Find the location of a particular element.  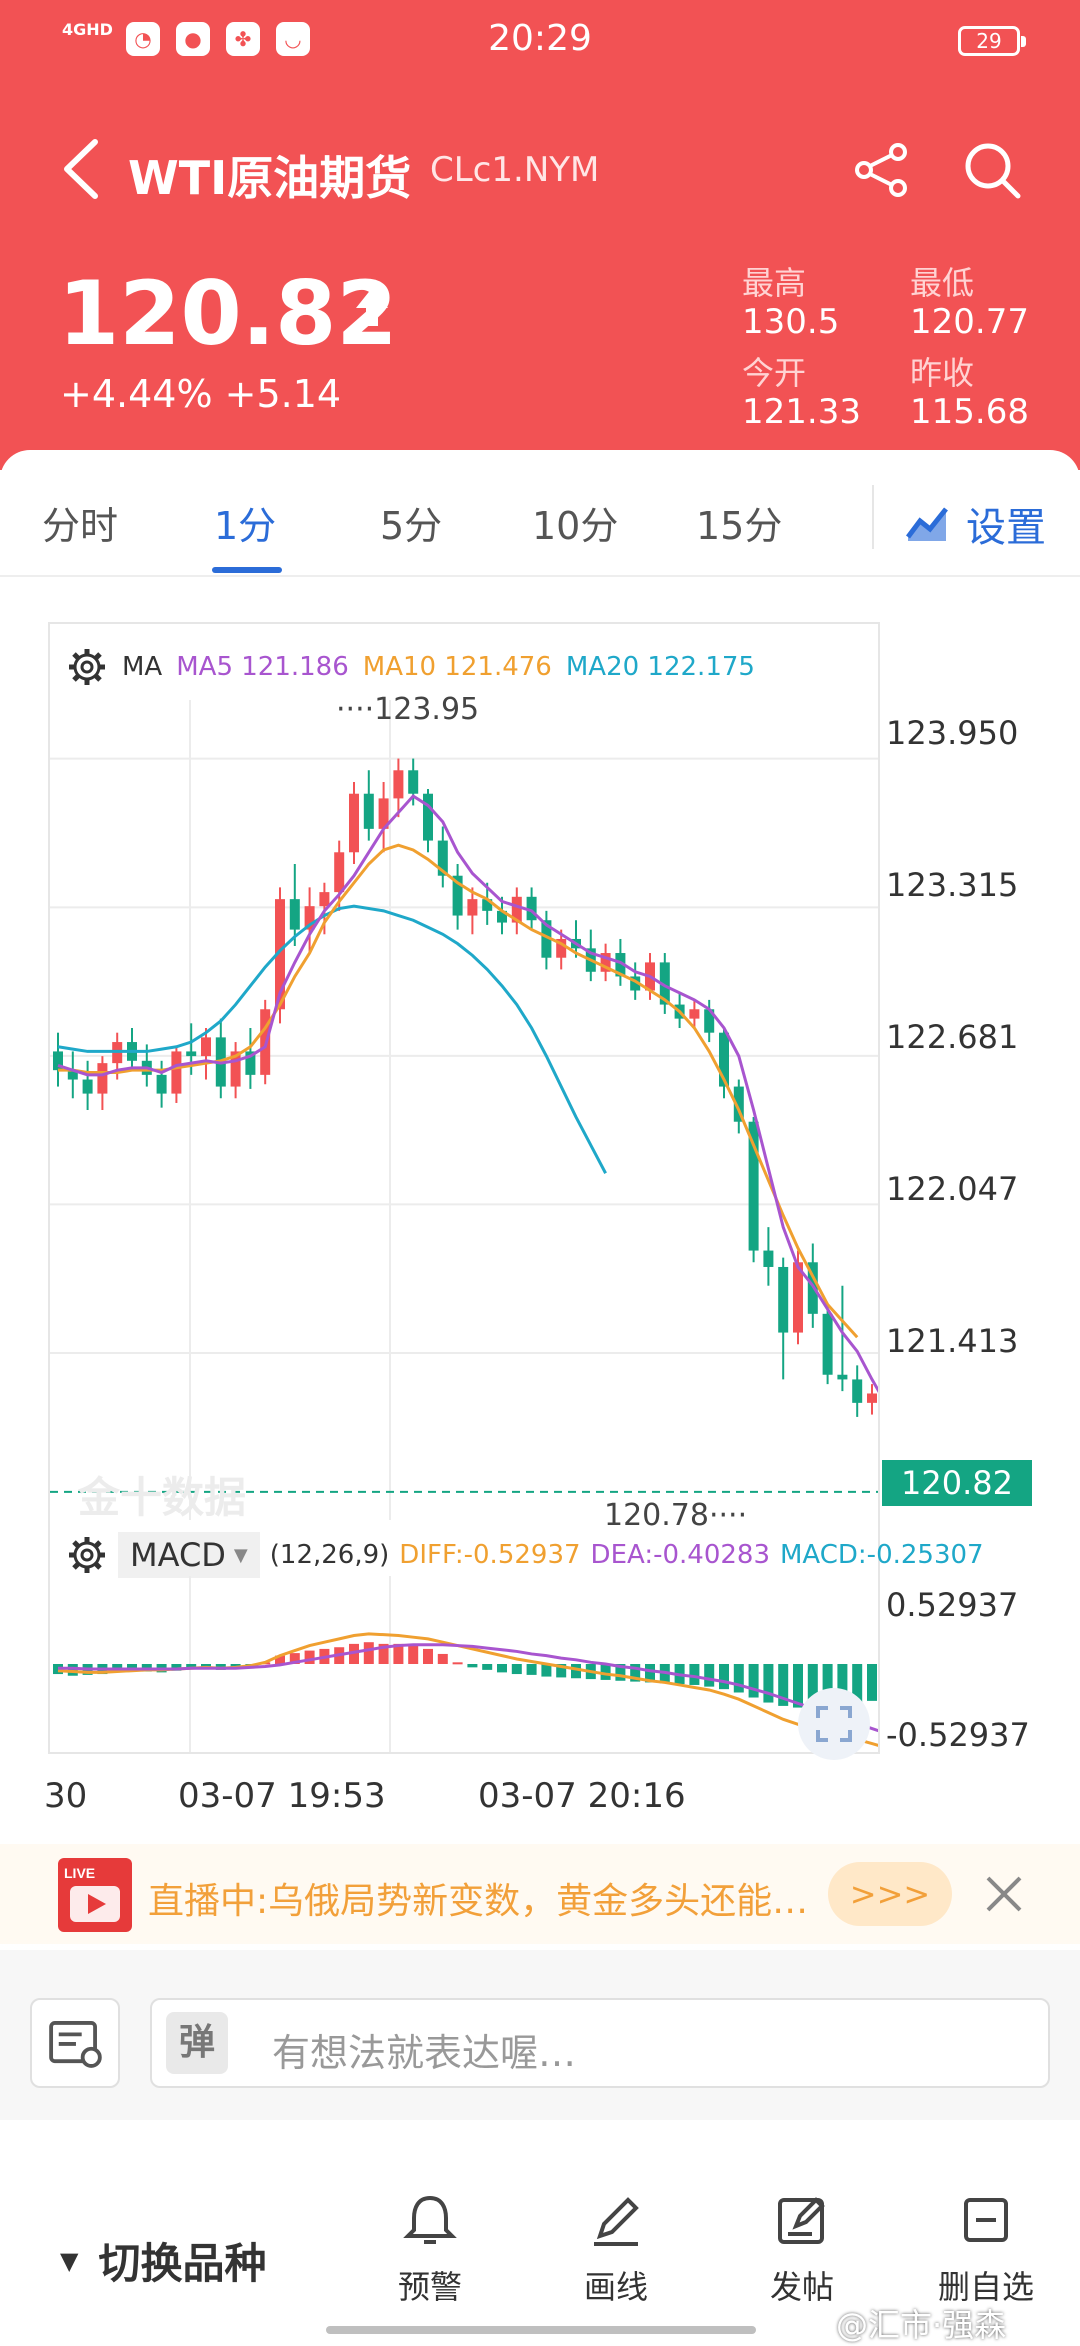

dea-line is located at coordinates (468, 1688).